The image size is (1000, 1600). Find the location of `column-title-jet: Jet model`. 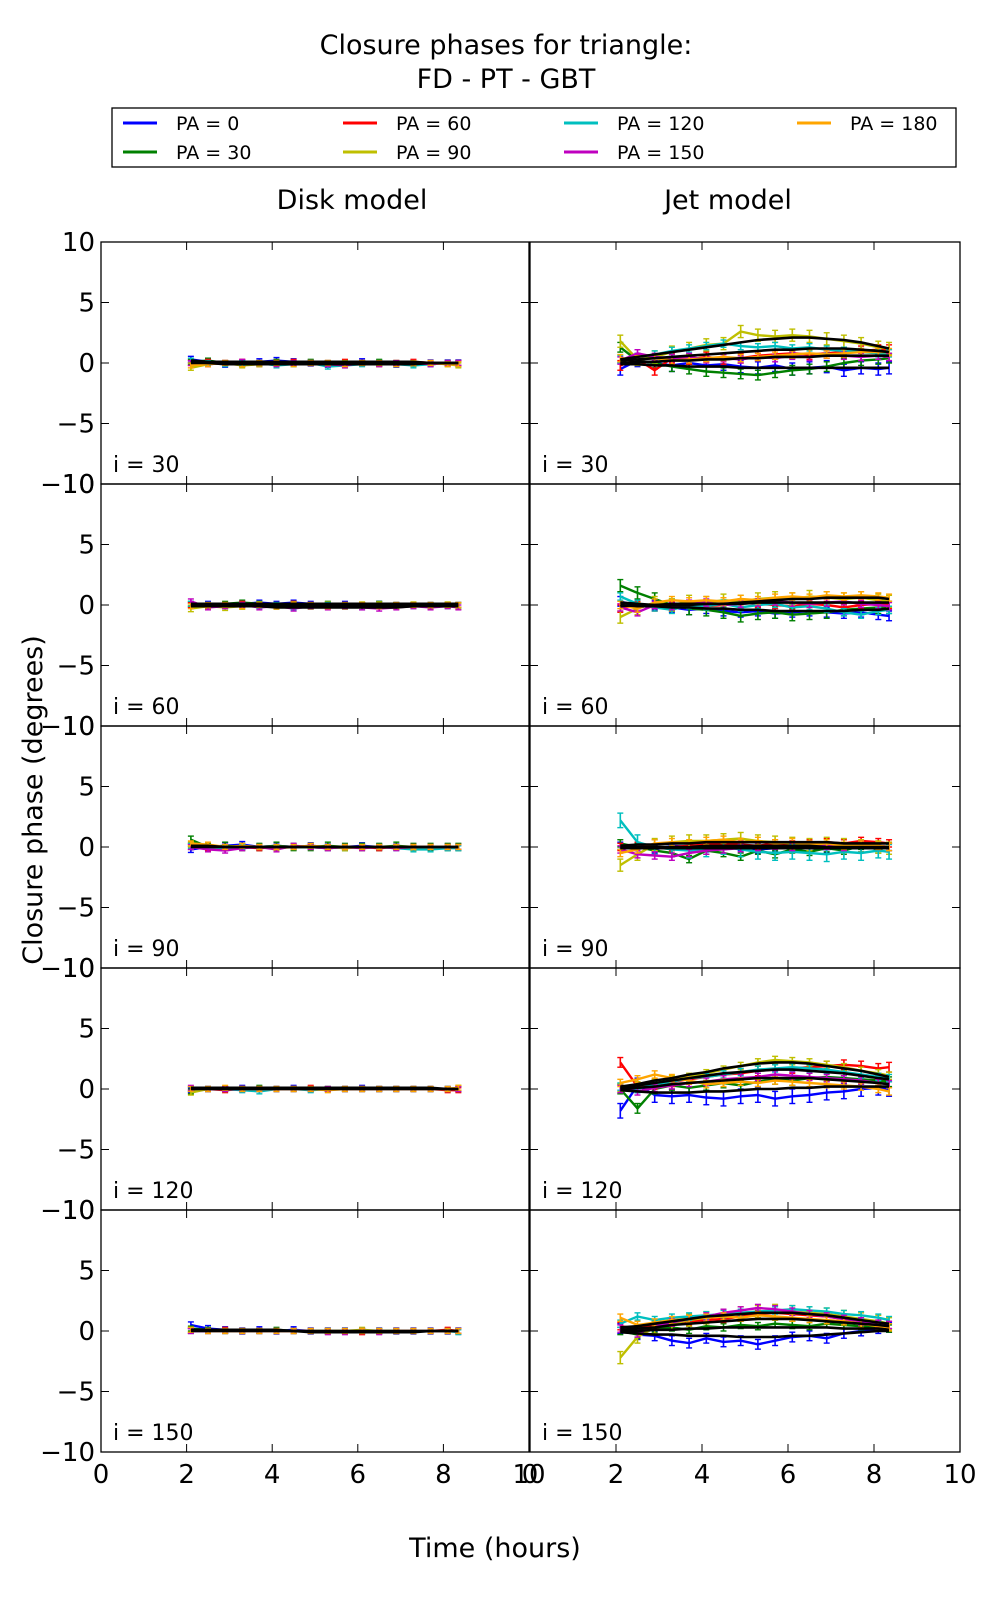

column-title-jet: Jet model is located at coordinates (727, 200).